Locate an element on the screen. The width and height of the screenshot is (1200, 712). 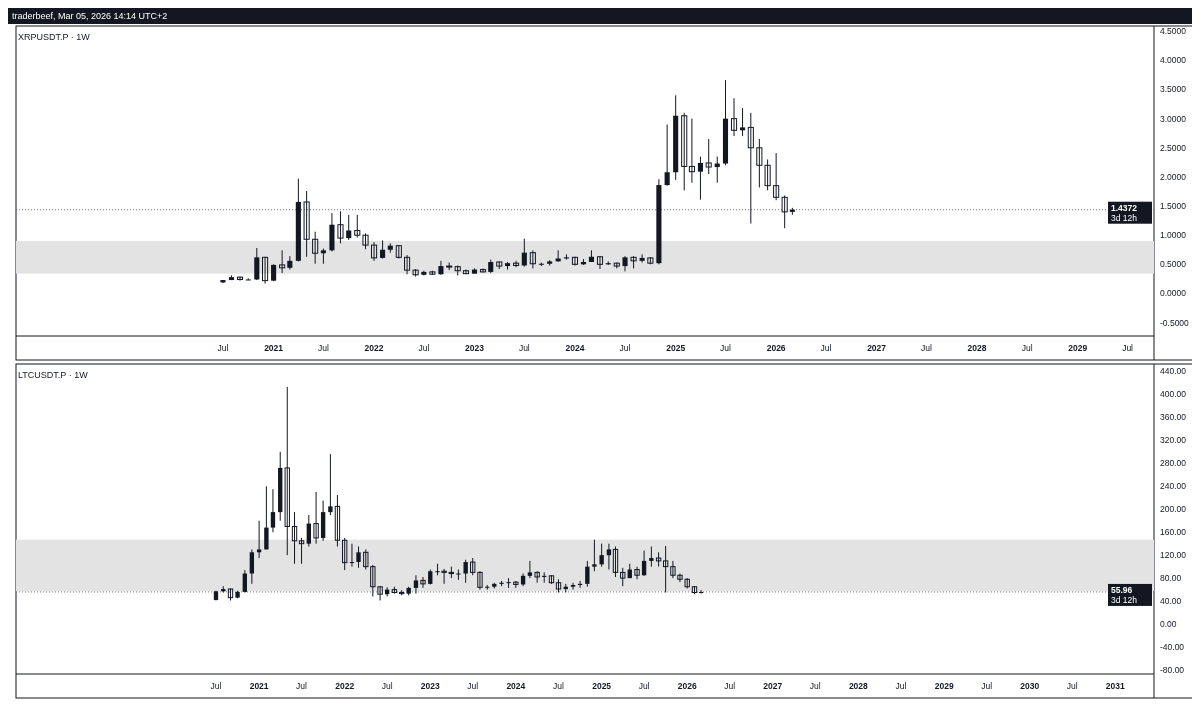
y-tick-label: 40.00 is located at coordinates (1171, 601).